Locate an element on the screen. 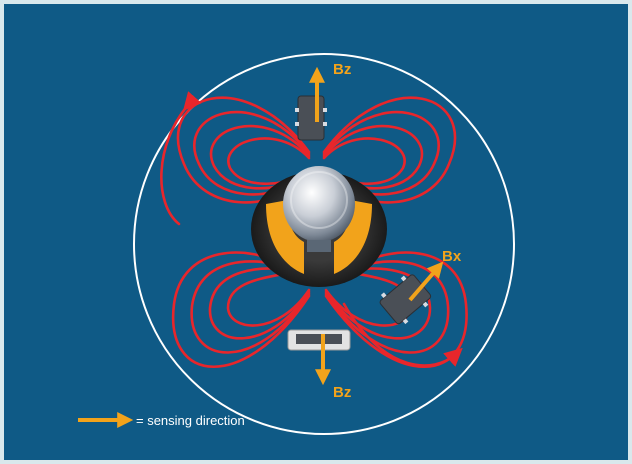  magnet-cylinder is located at coordinates (319, 209).